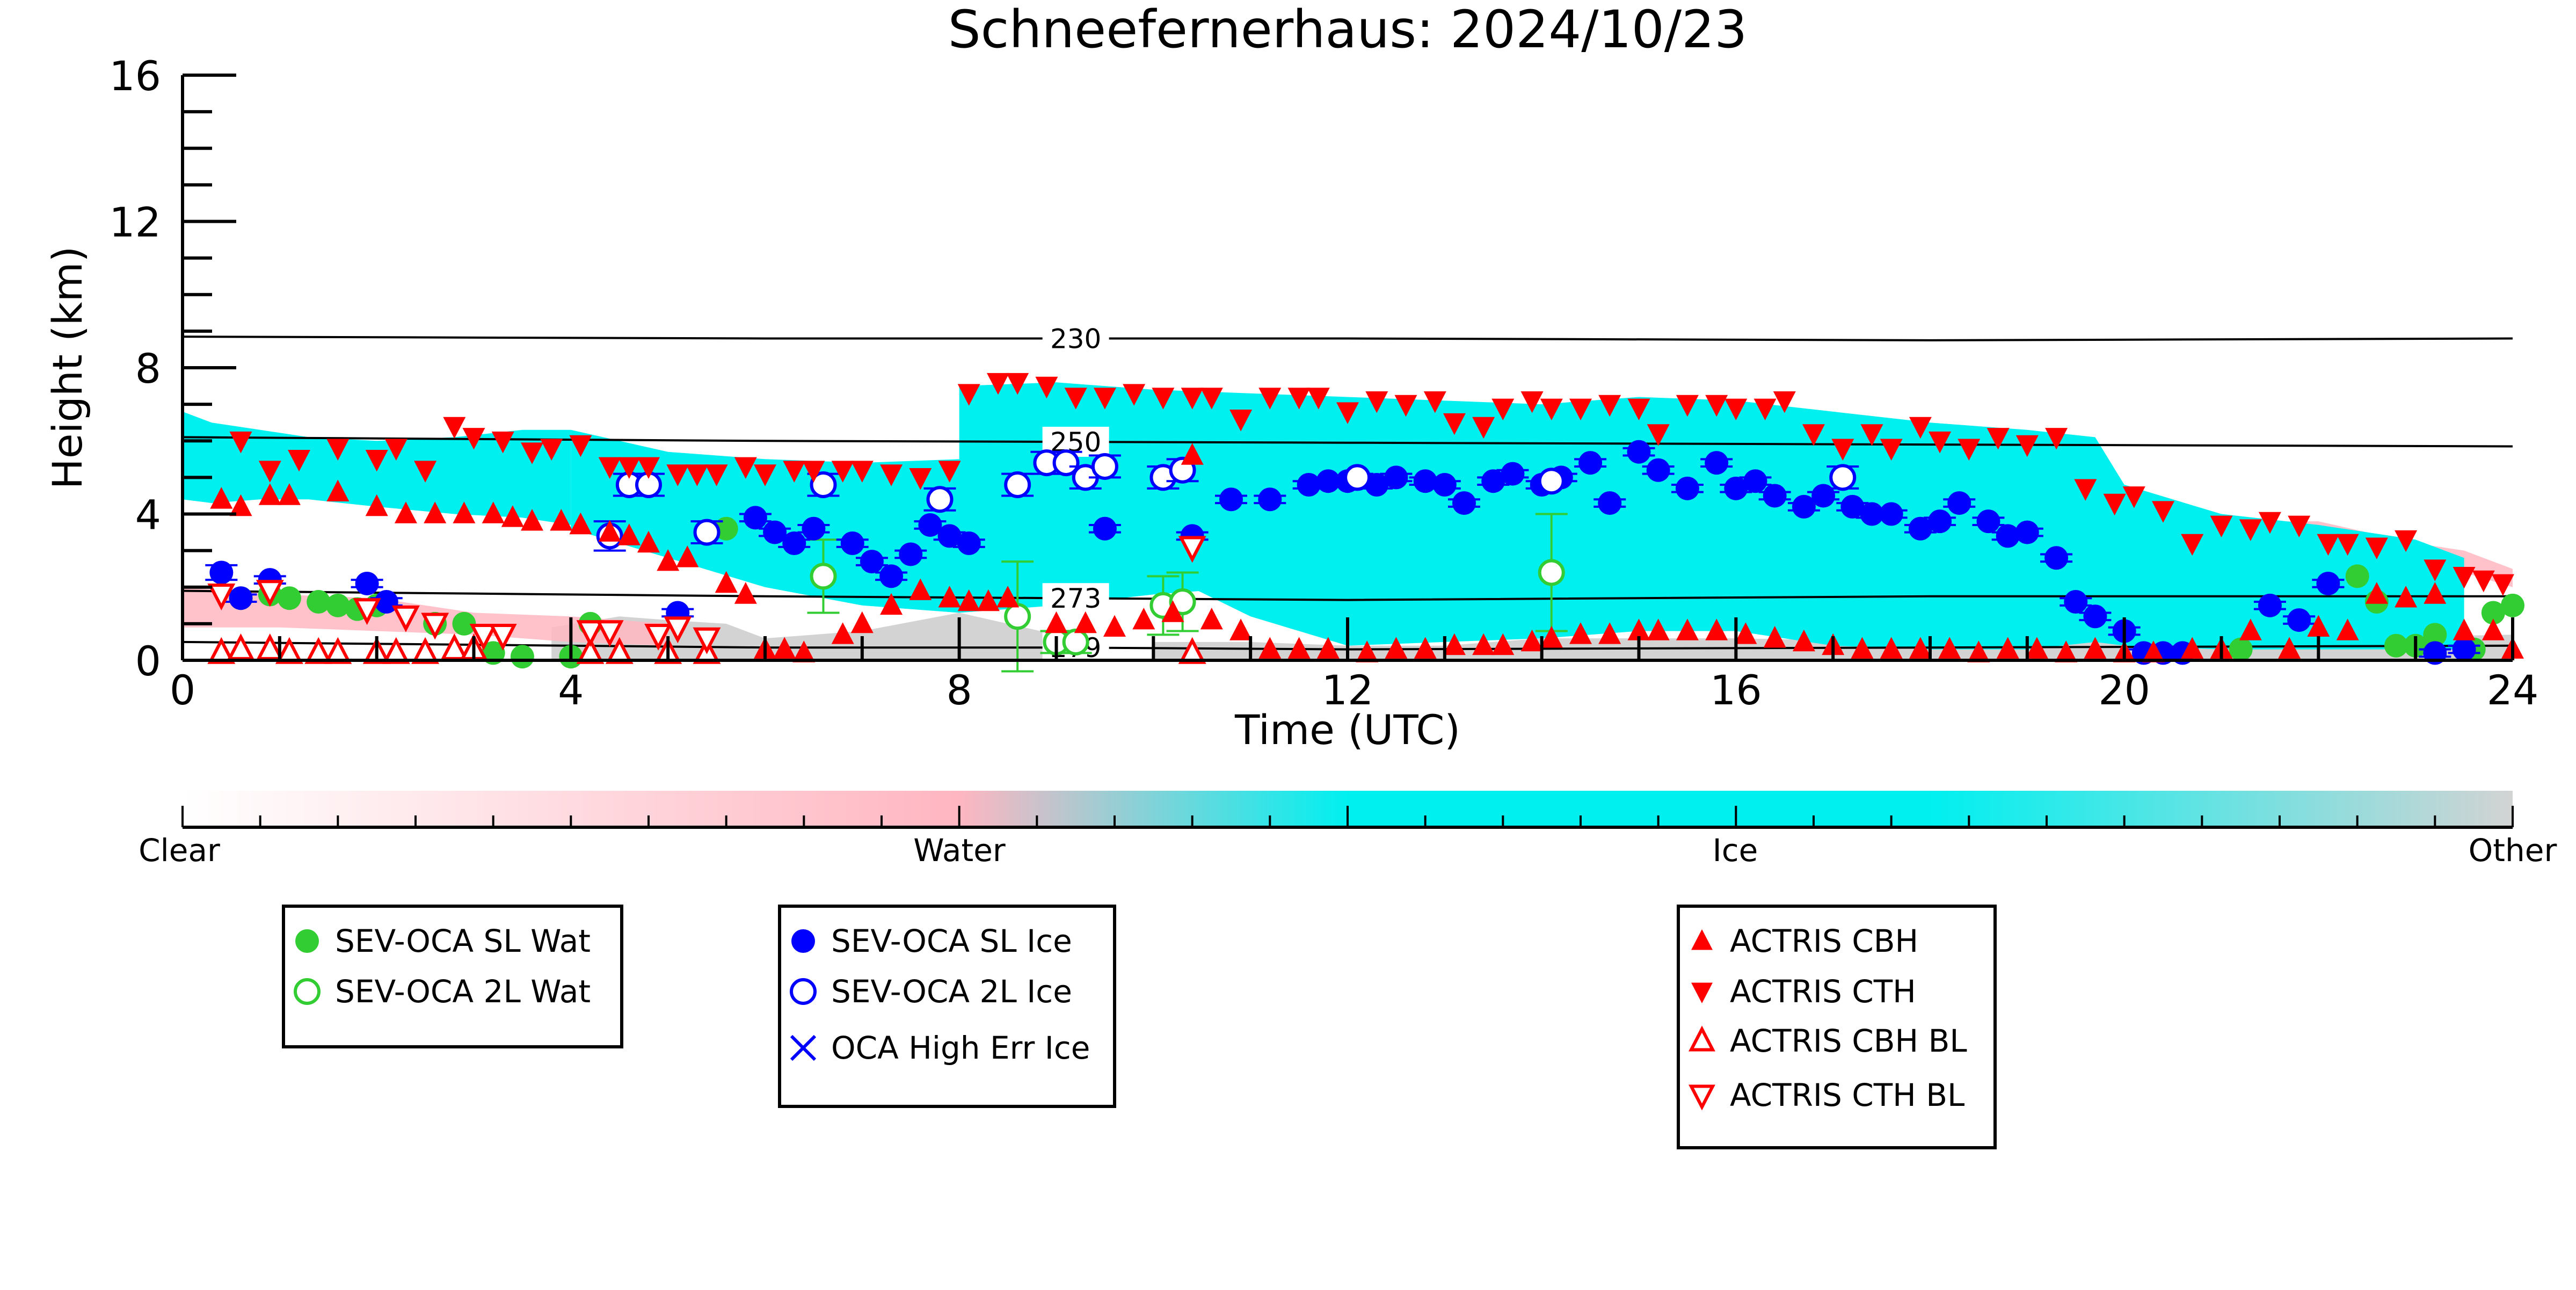 The width and height of the screenshot is (2576, 1290). I want to click on x-axis-label: Time (UTC), so click(1347, 730).